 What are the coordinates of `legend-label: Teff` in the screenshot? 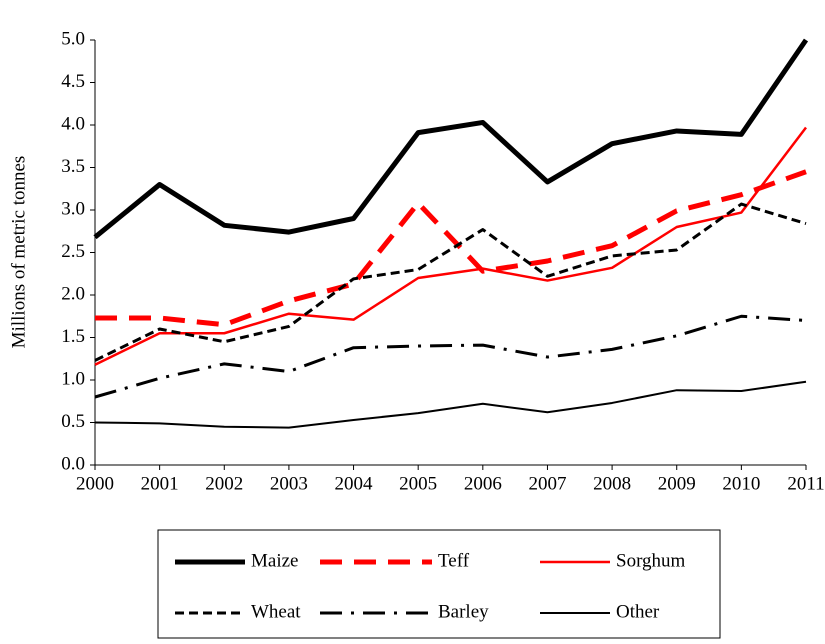 It's located at (454, 560).